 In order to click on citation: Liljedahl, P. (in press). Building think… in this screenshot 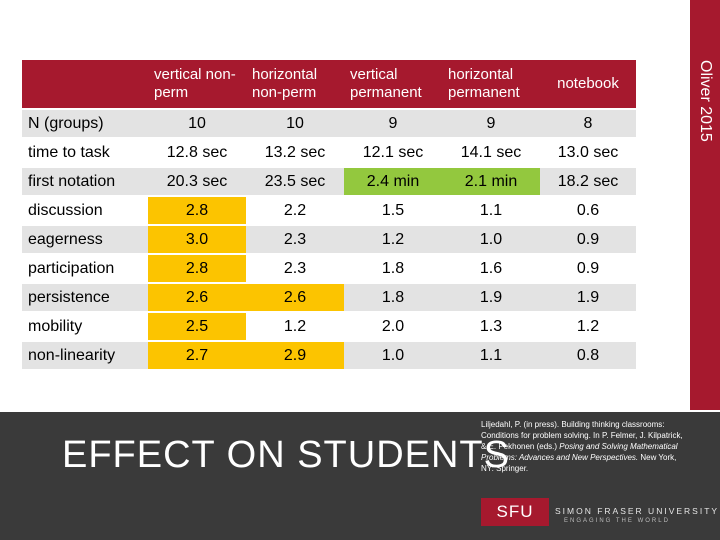, I will do `click(583, 446)`.